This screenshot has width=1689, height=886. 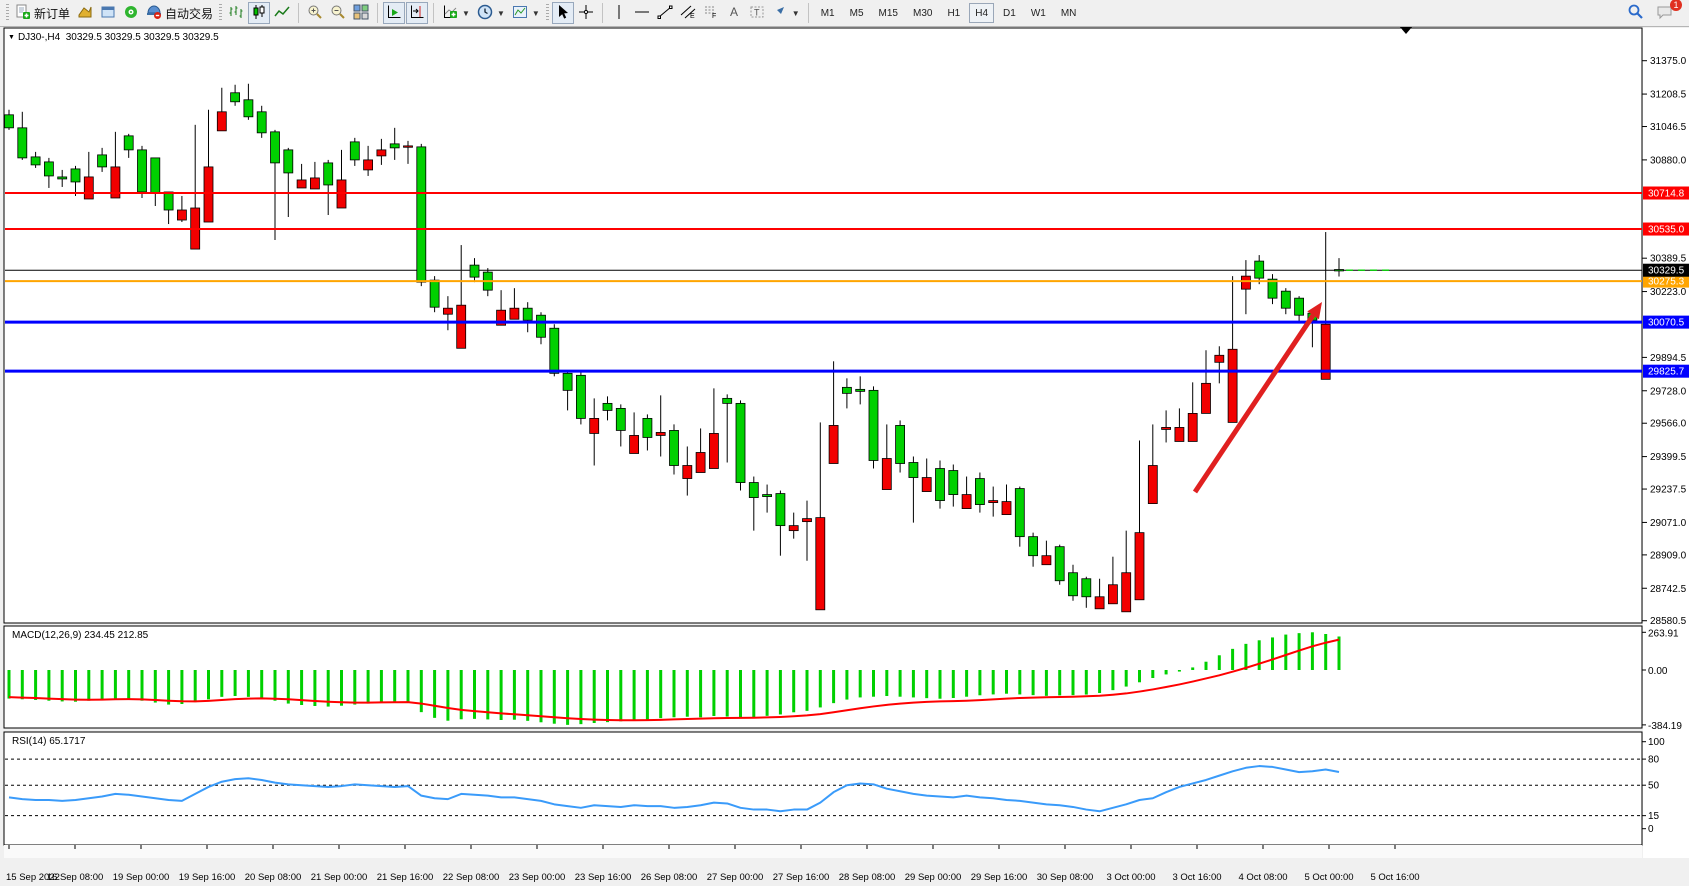 I want to click on timeframe-H1: H1, so click(x=953, y=13).